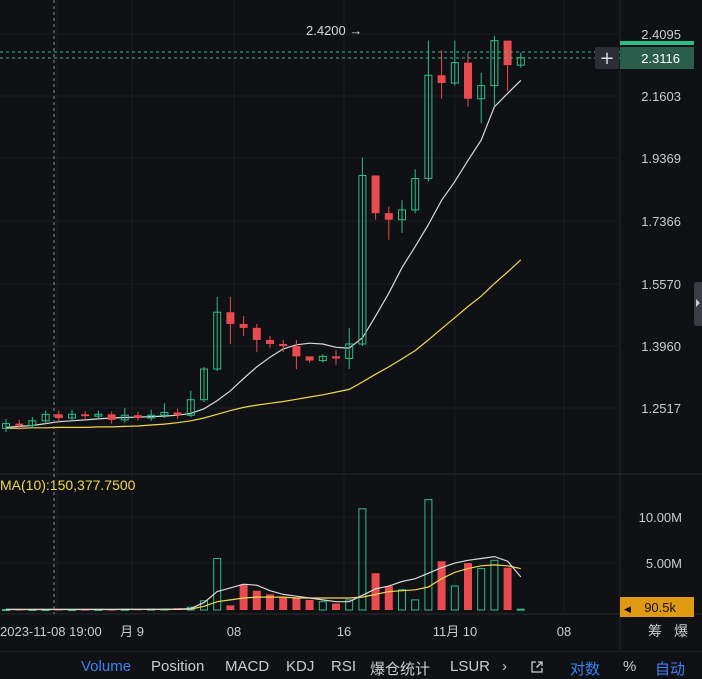 This screenshot has height=679, width=702. What do you see at coordinates (661, 221) in the screenshot?
I see `price-axis-label: 1.7366` at bounding box center [661, 221].